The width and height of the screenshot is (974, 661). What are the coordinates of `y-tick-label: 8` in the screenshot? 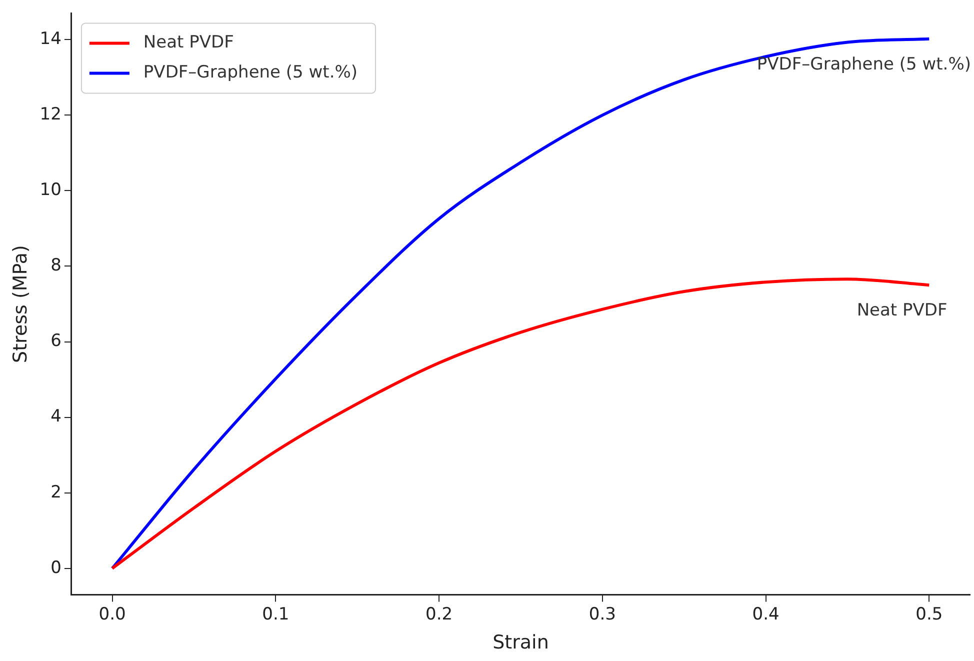 It's located at (56, 266).